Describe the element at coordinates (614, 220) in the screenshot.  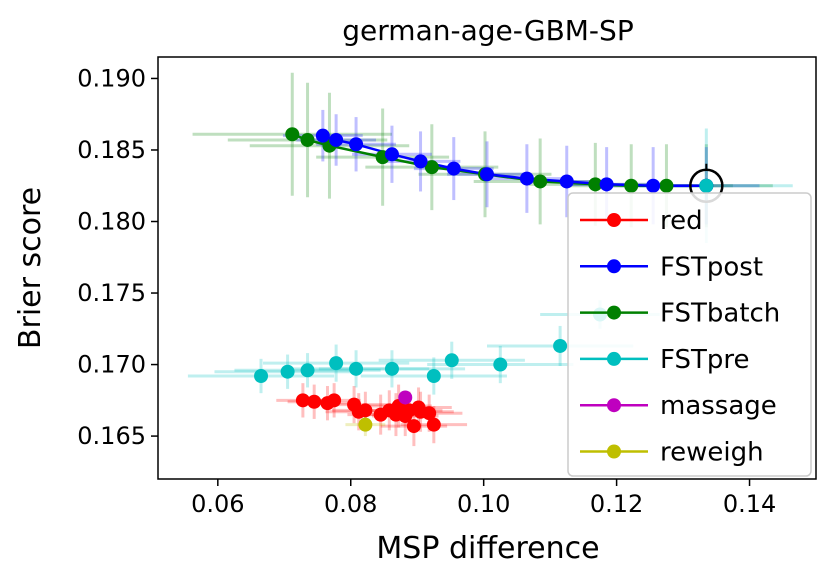
I see `legend-marker-red` at that location.